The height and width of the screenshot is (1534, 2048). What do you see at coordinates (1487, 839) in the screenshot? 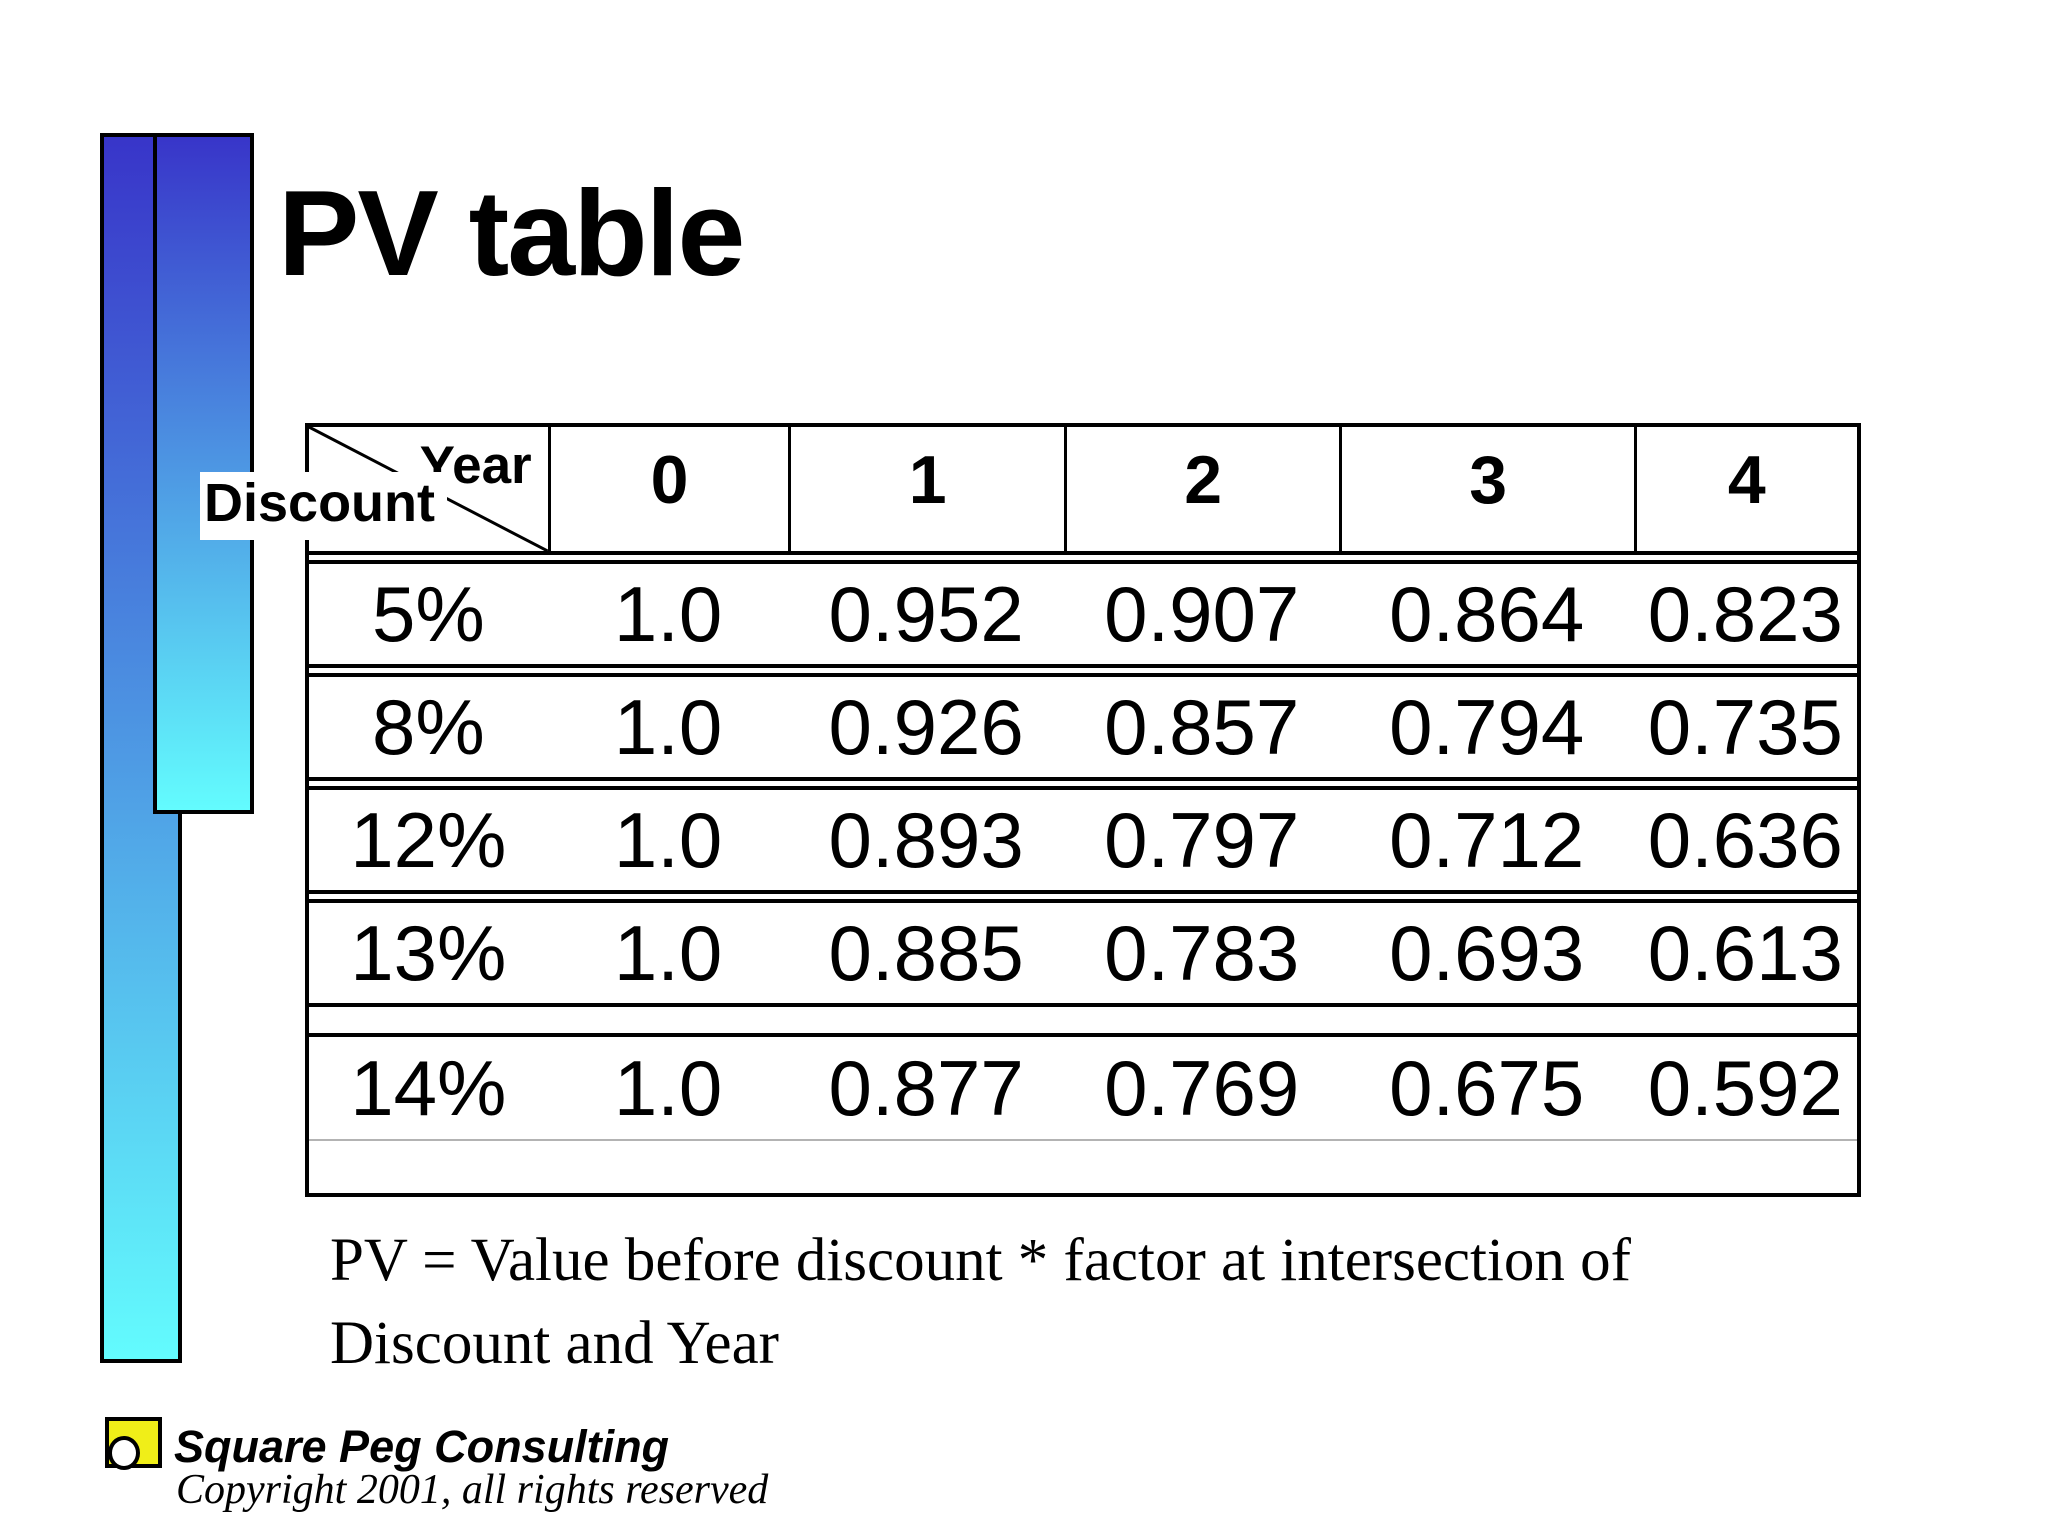
I see `pv-factor-cell: 0.712` at bounding box center [1487, 839].